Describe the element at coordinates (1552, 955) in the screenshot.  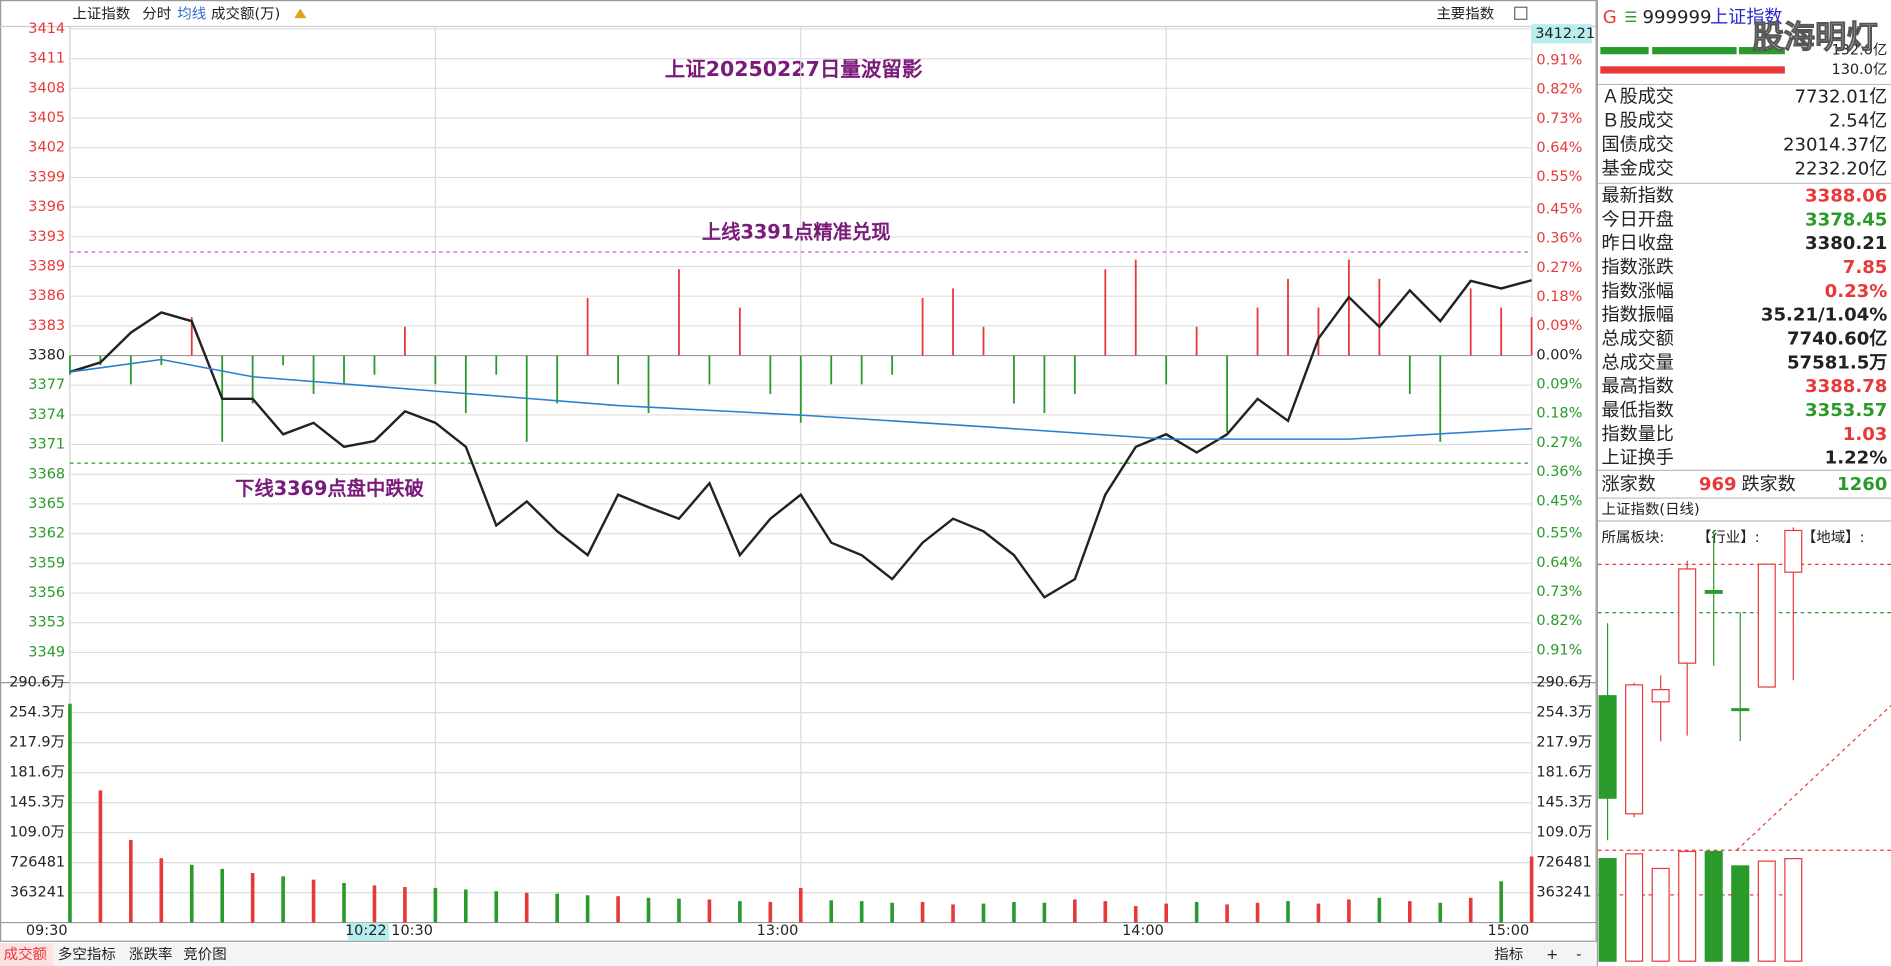
I see `button: +` at that location.